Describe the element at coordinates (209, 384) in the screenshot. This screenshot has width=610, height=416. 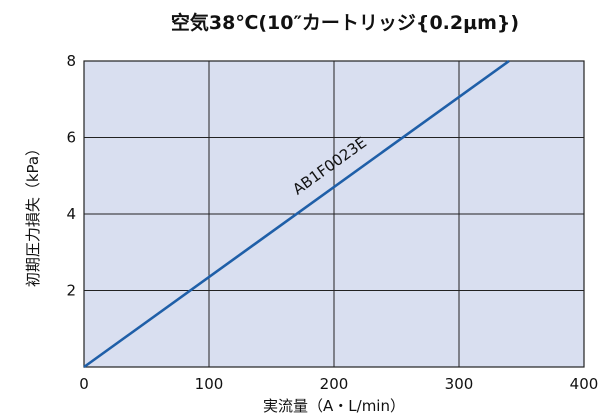
I see `x-tick-label: 100` at that location.